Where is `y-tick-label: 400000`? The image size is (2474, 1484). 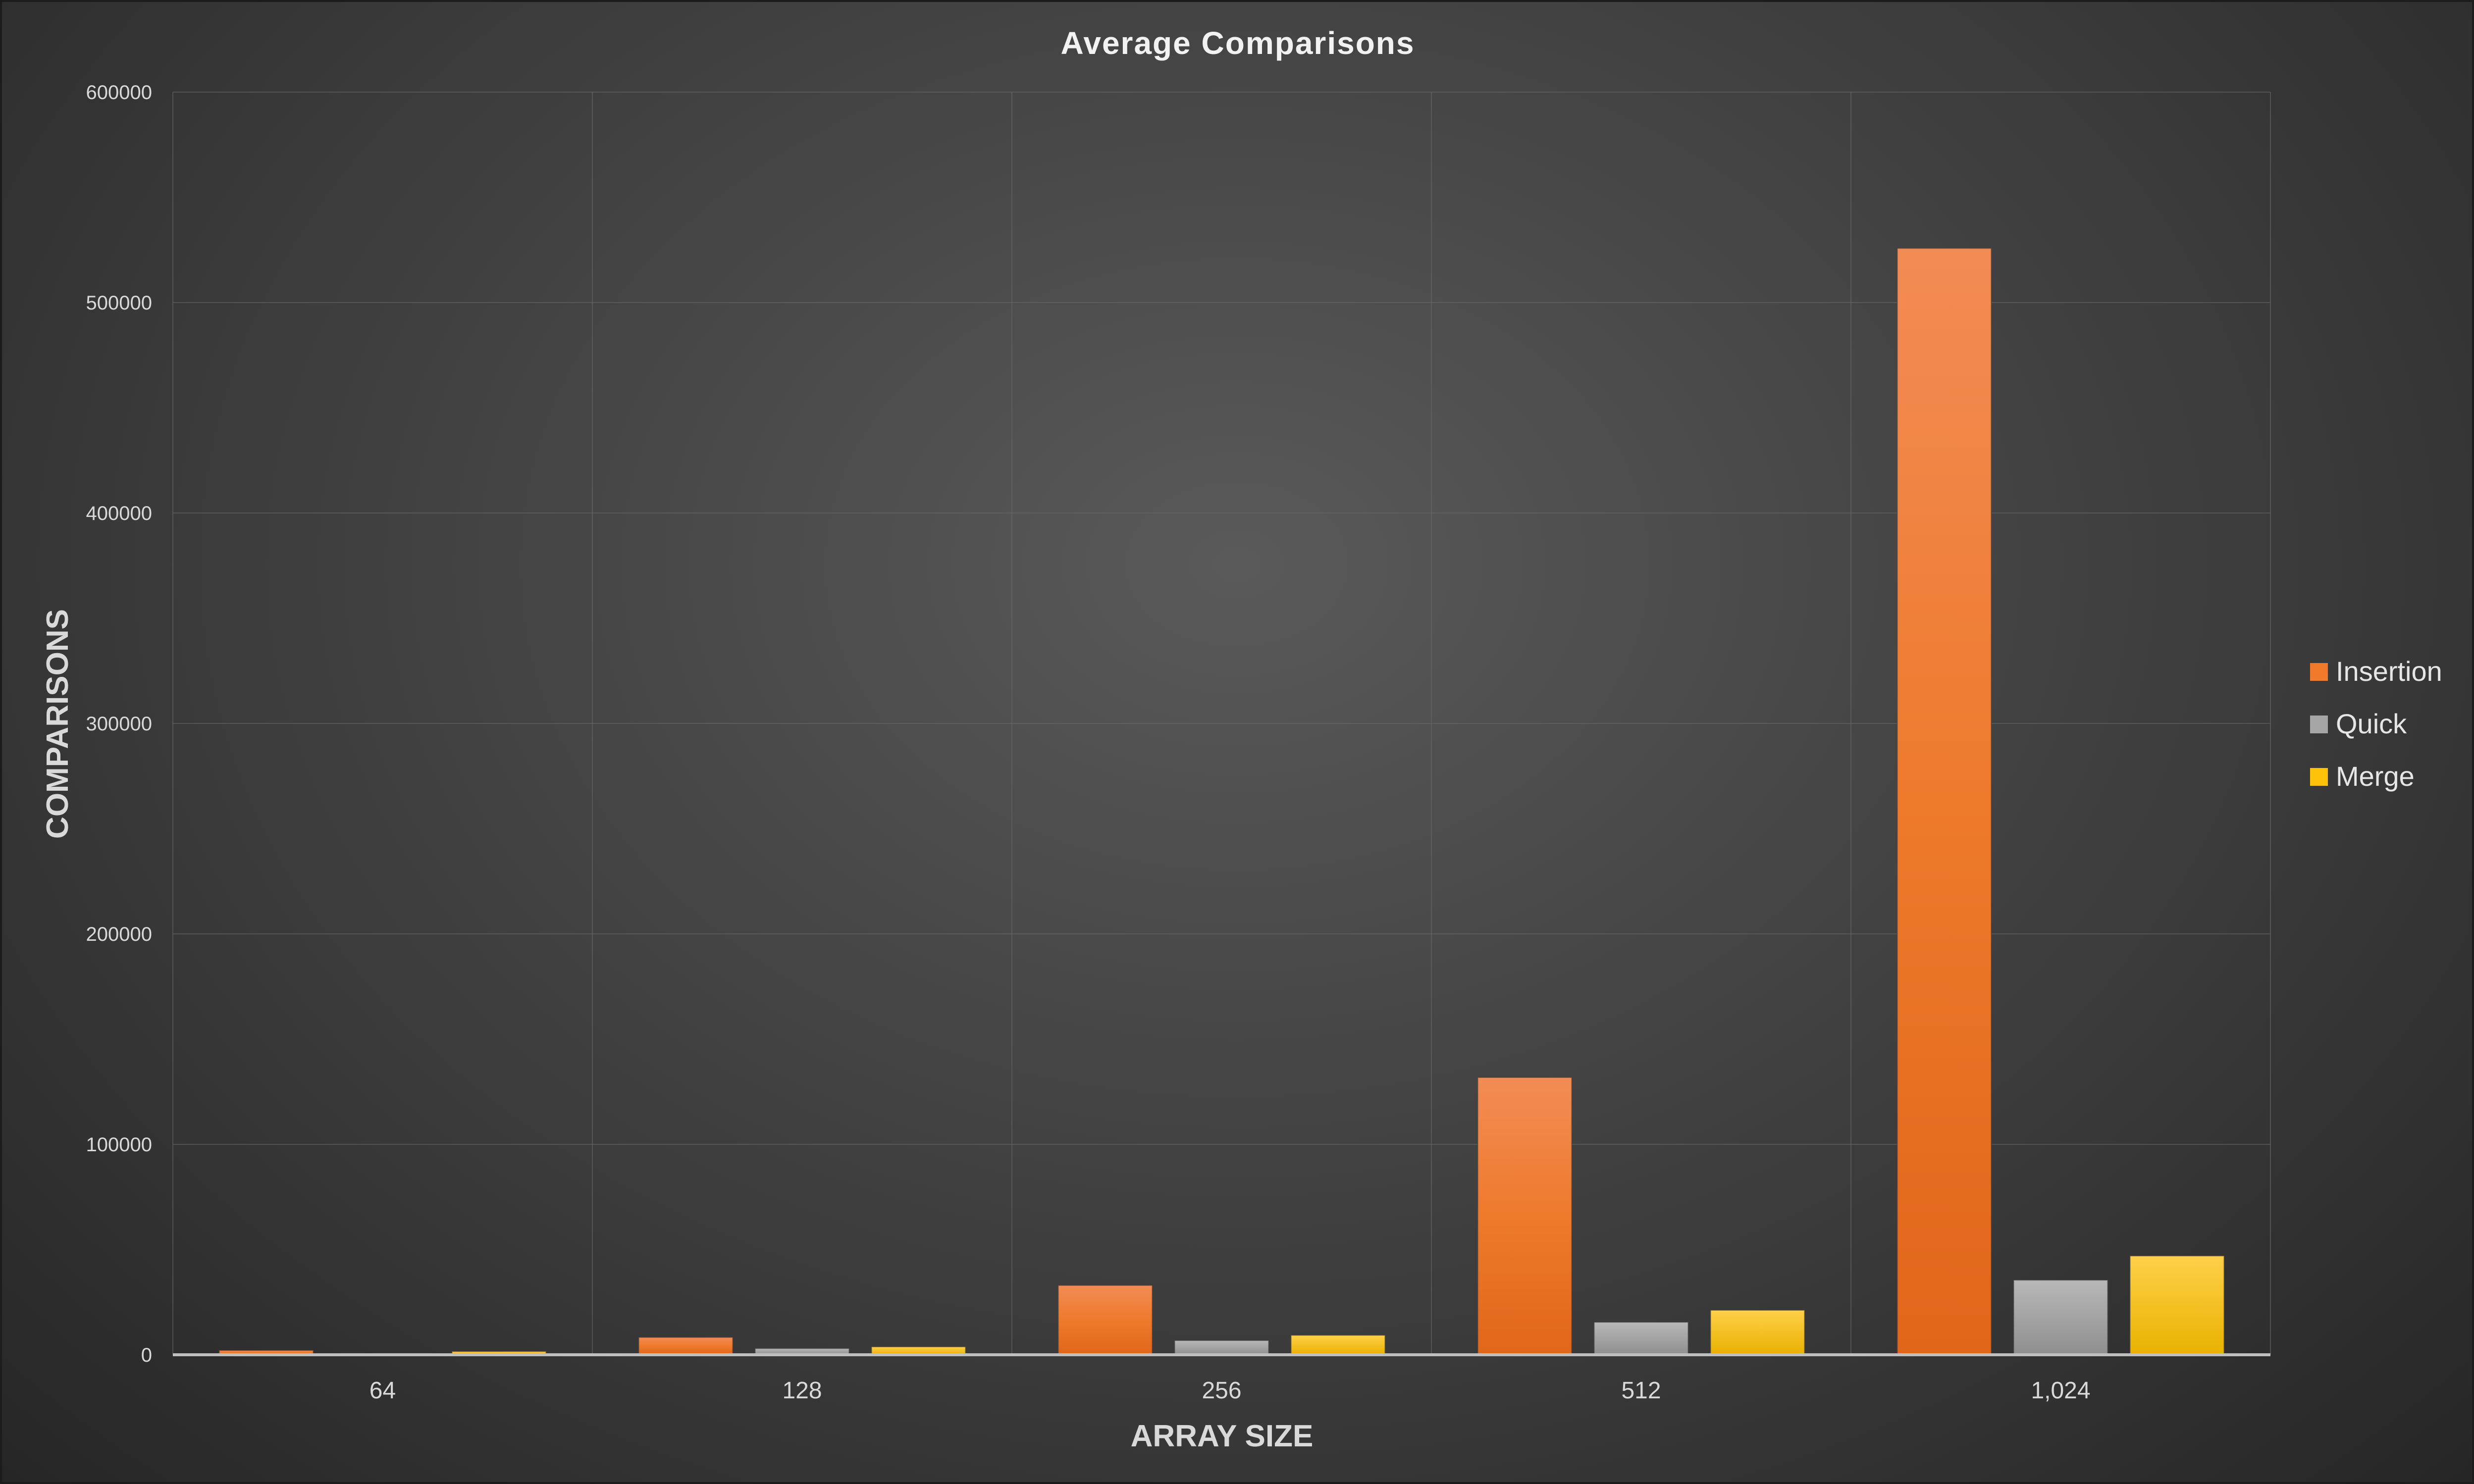 y-tick-label: 400000 is located at coordinates (119, 513).